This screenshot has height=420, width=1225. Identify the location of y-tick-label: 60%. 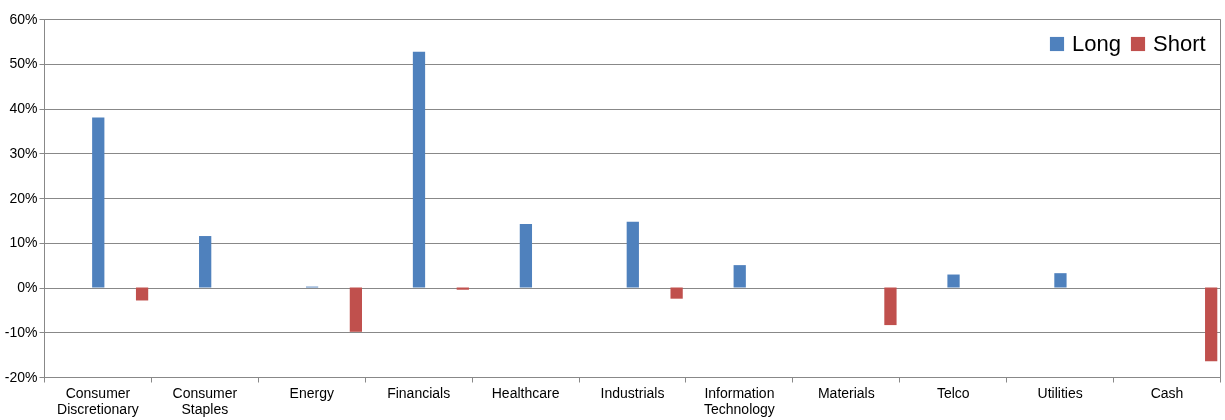
(23, 18).